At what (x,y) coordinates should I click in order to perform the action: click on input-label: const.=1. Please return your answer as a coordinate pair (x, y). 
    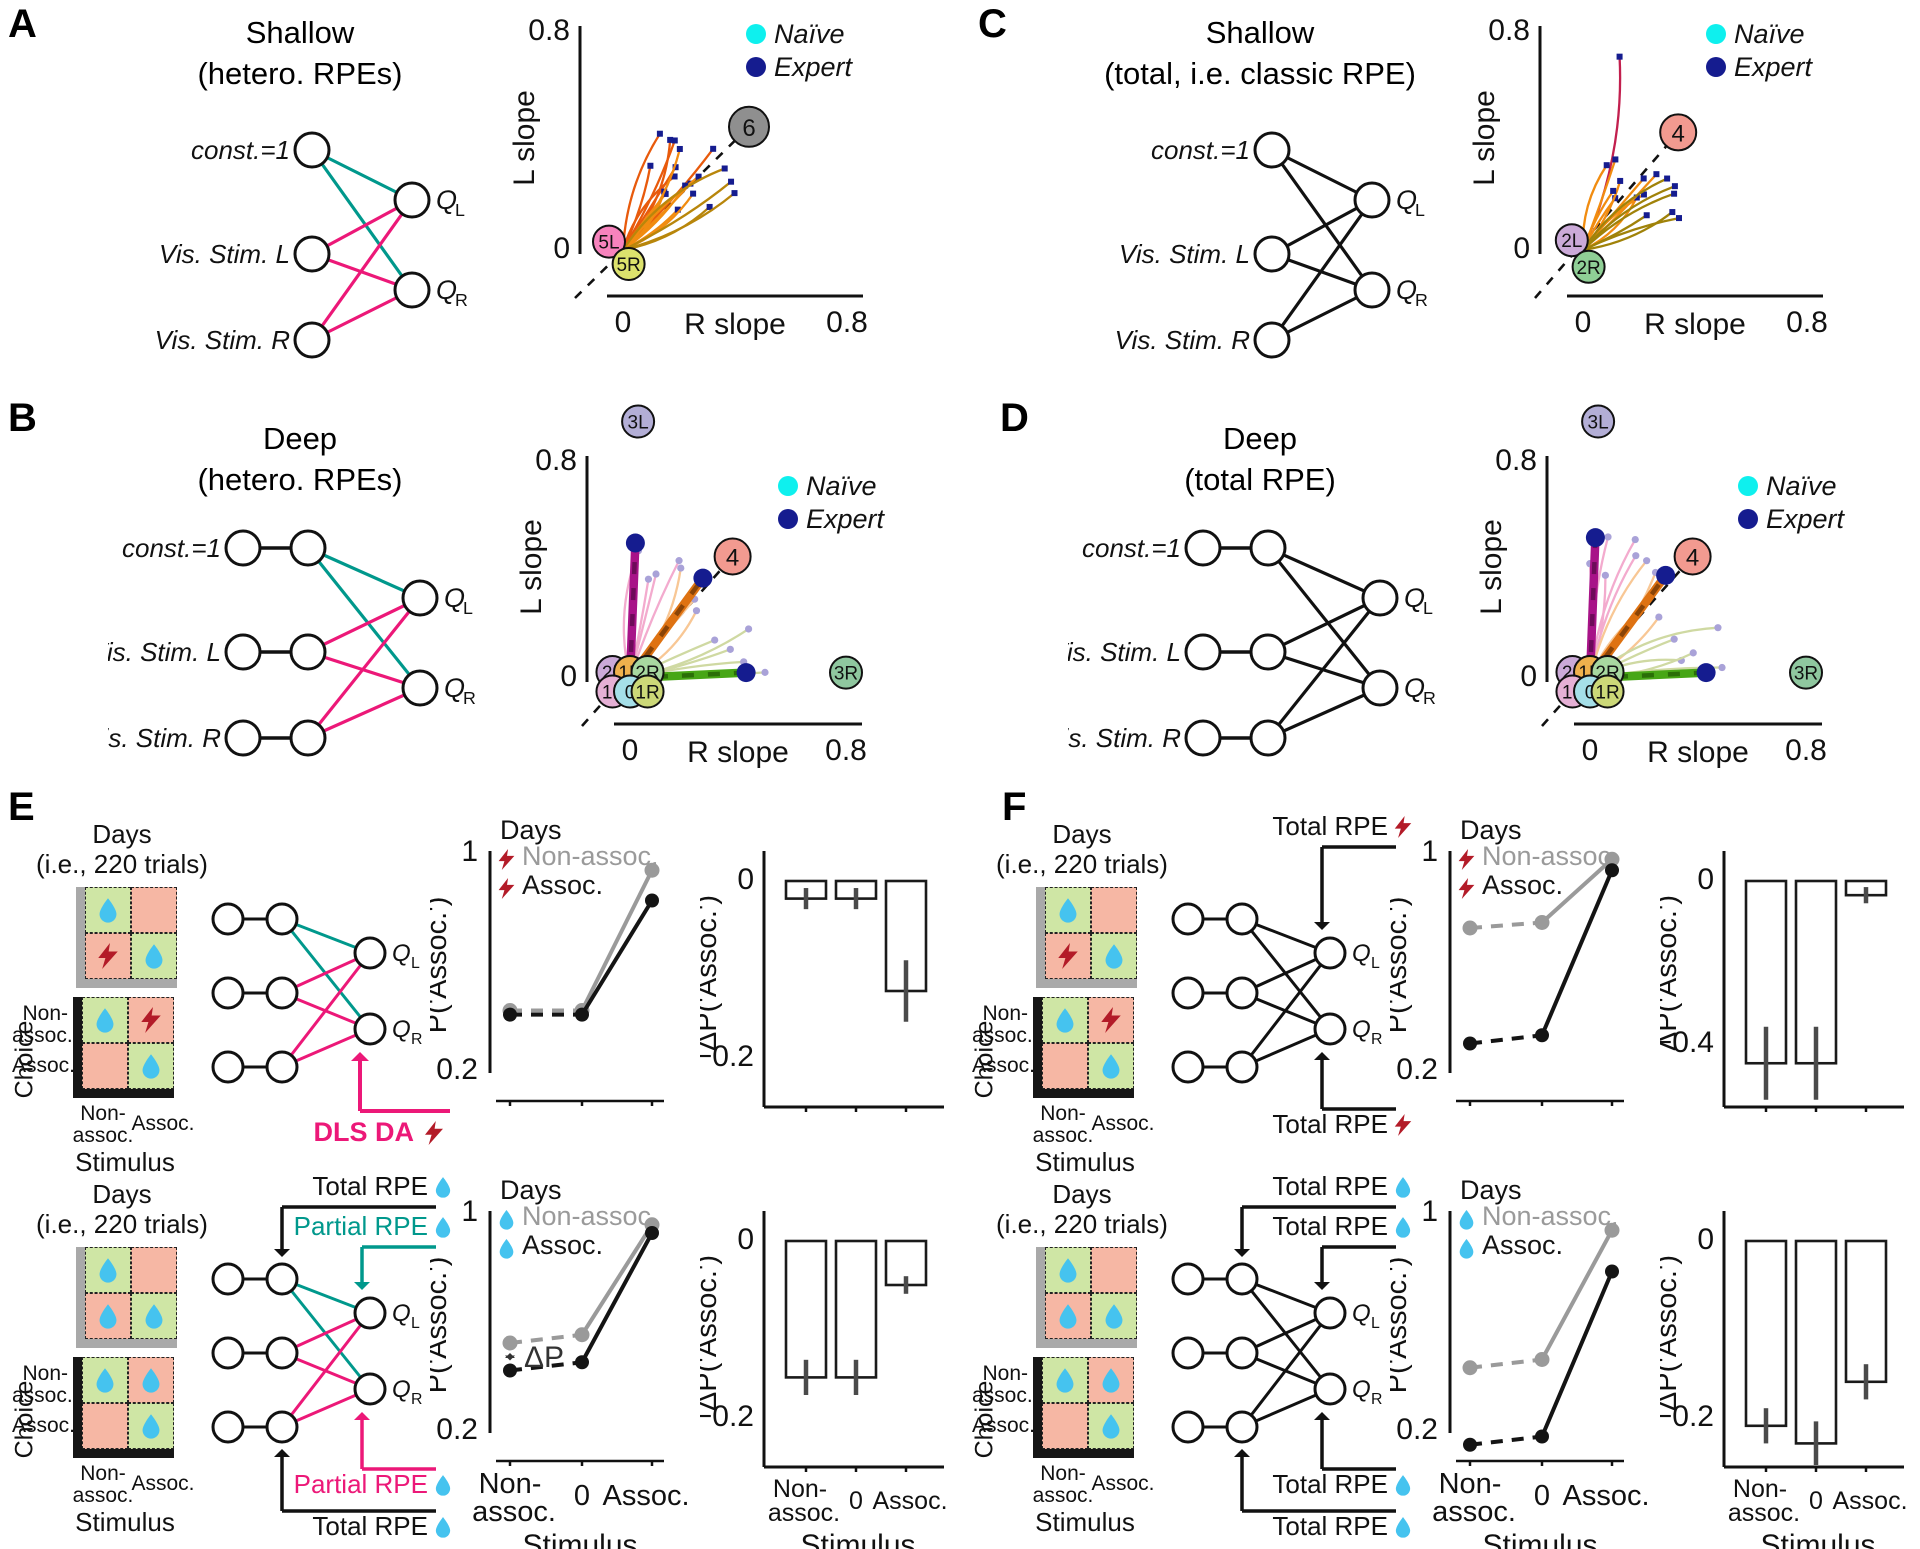
    Looking at the image, I should click on (1200, 150).